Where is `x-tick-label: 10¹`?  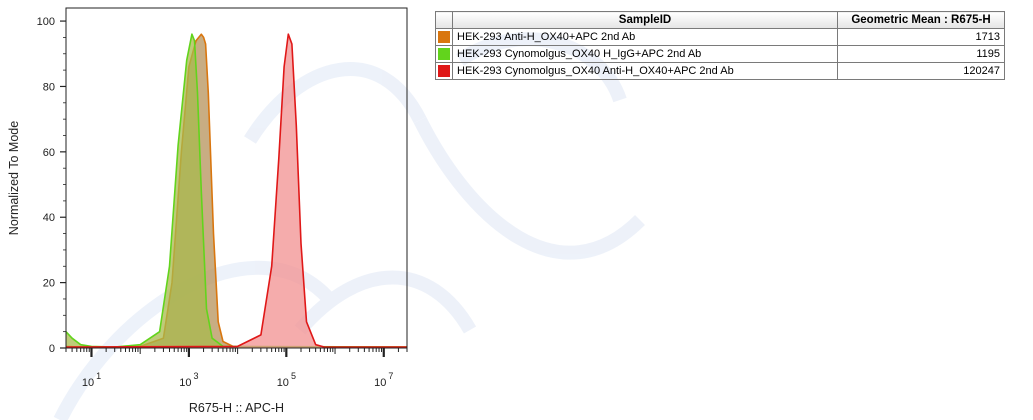
x-tick-label: 10¹ is located at coordinates (91, 380).